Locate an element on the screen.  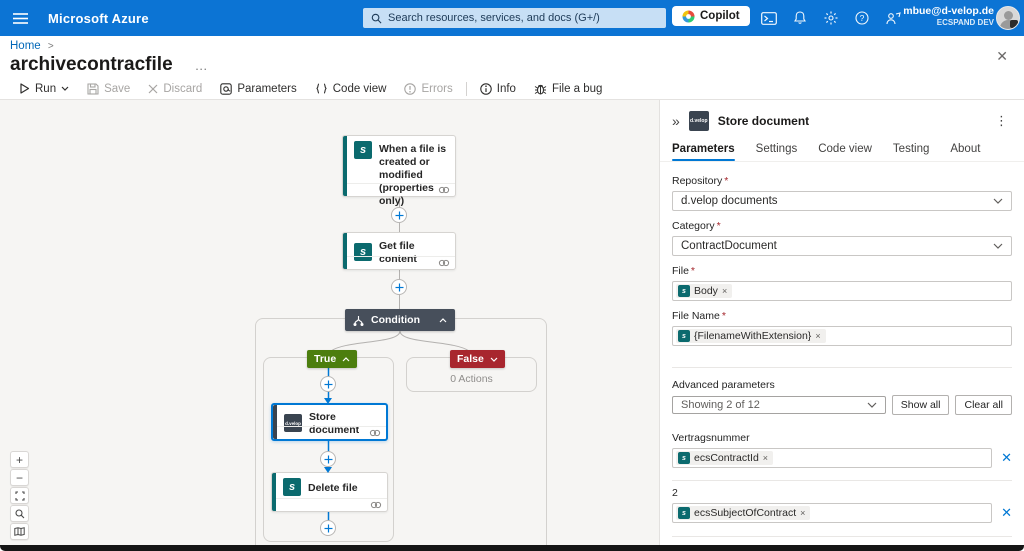
search-canvas-button is located at coordinates (19, 513).